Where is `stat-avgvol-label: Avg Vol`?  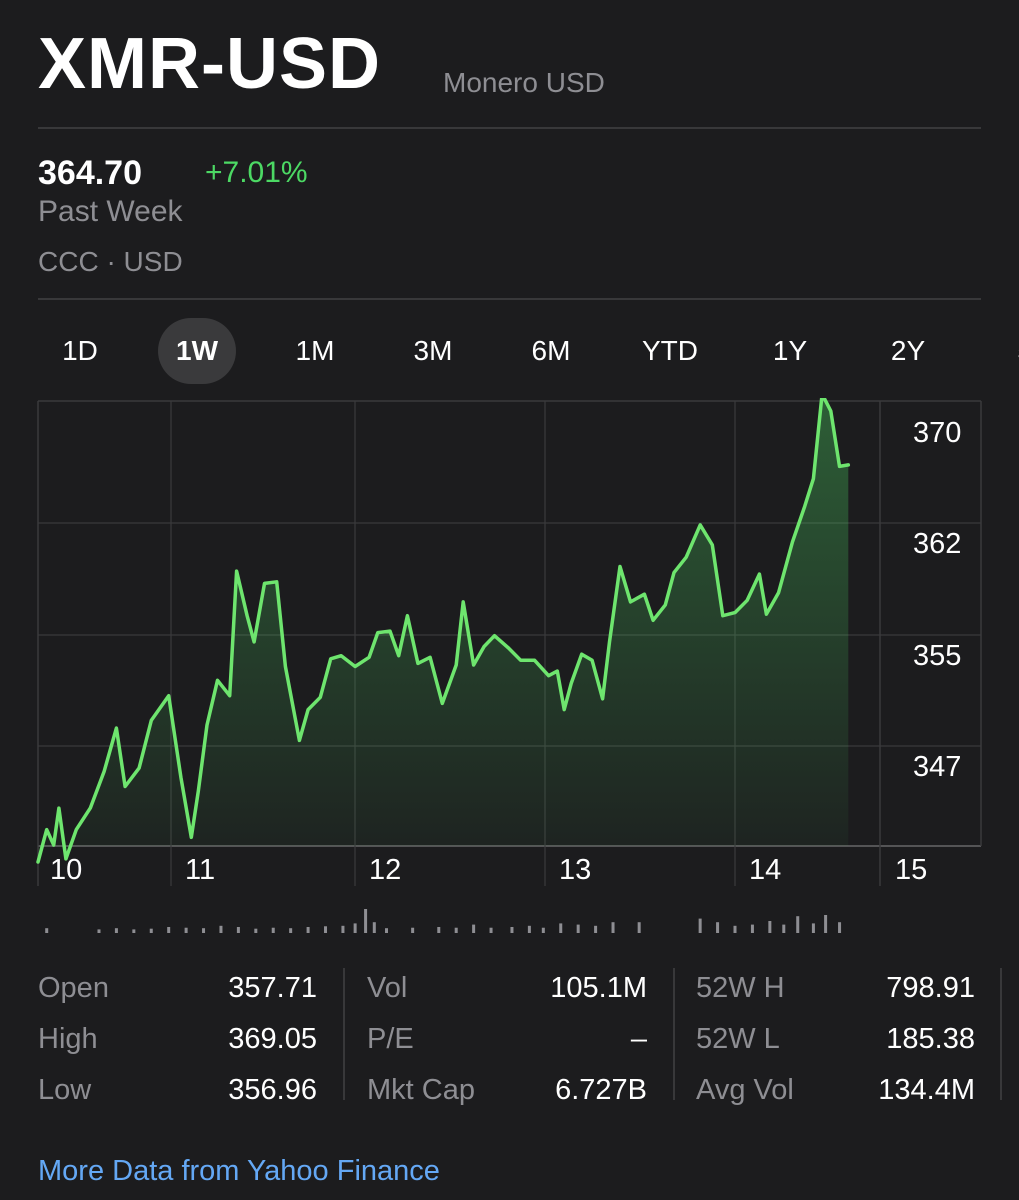 stat-avgvol-label: Avg Vol is located at coordinates (745, 1090).